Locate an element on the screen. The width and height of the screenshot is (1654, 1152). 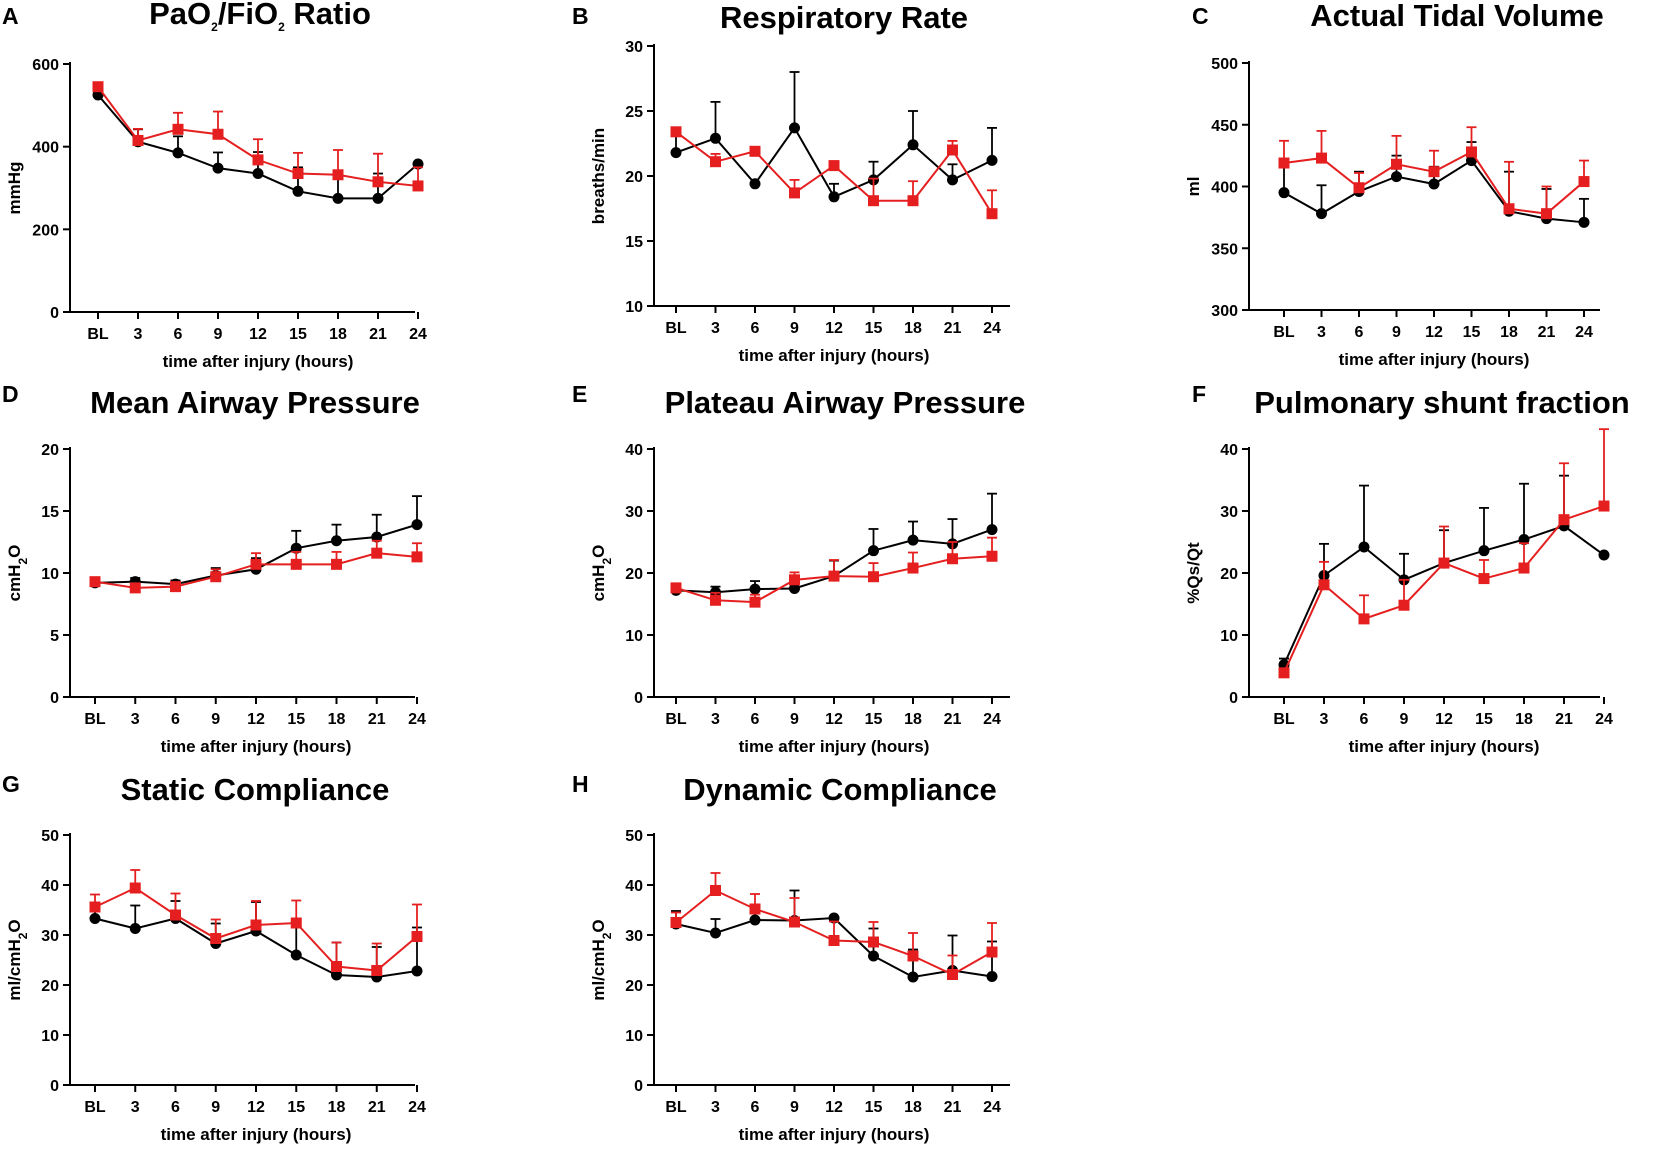
y-tick-label: 30 is located at coordinates (50, 936).